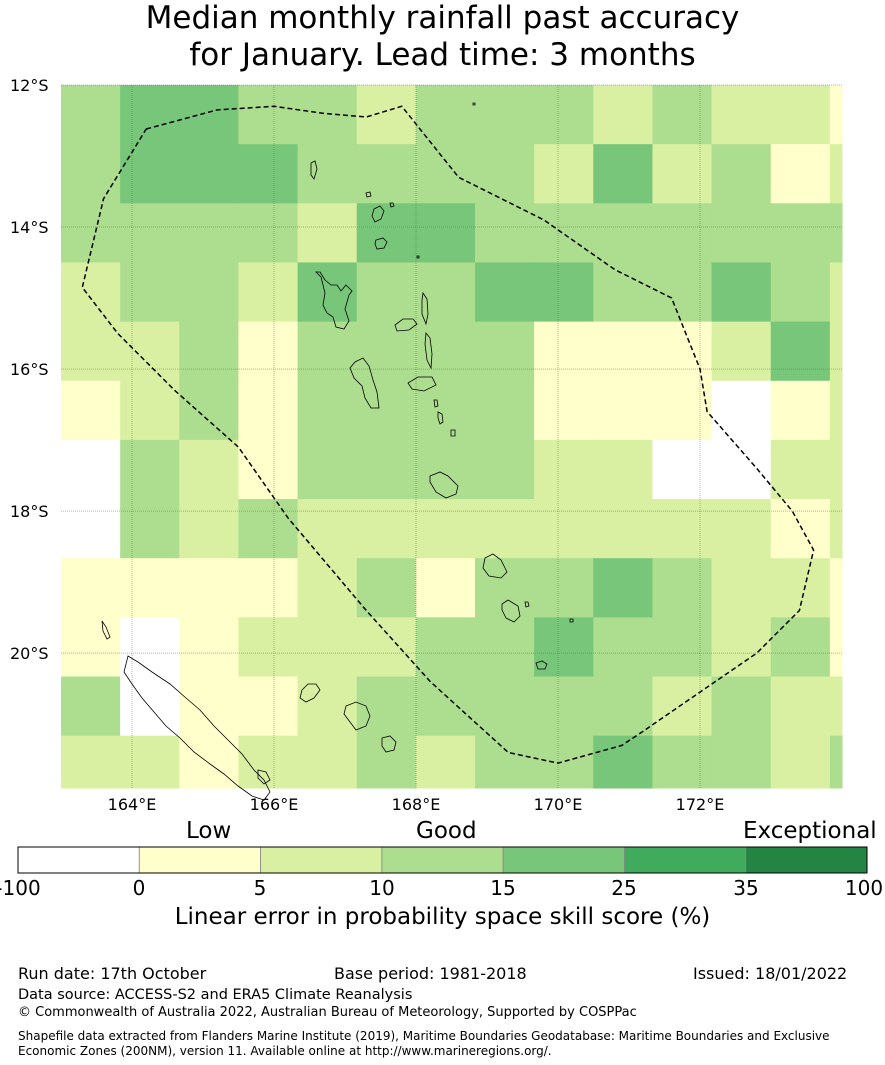 The image size is (885, 1065). What do you see at coordinates (444, 485) in the screenshot?
I see `island-efate` at bounding box center [444, 485].